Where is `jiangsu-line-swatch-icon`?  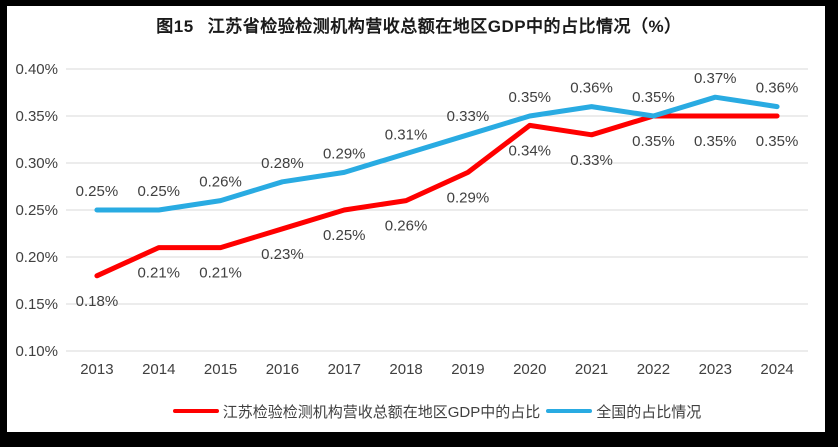 jiangsu-line-swatch-icon is located at coordinates (195, 411).